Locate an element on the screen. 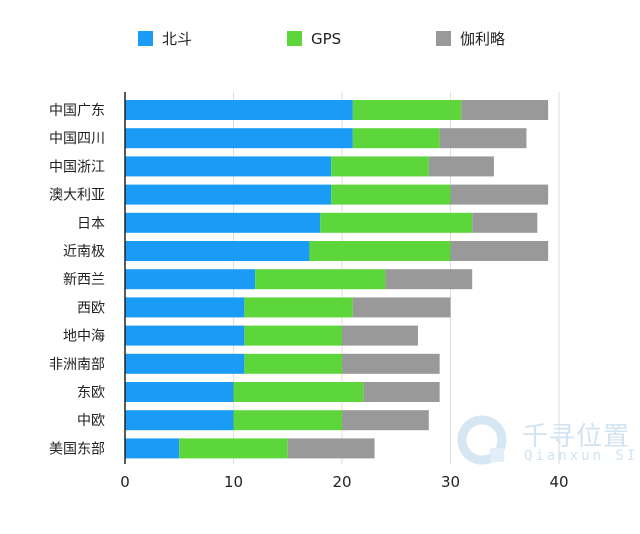  x-tick-labels: 0 10 20 30 40 is located at coordinates (344, 482).